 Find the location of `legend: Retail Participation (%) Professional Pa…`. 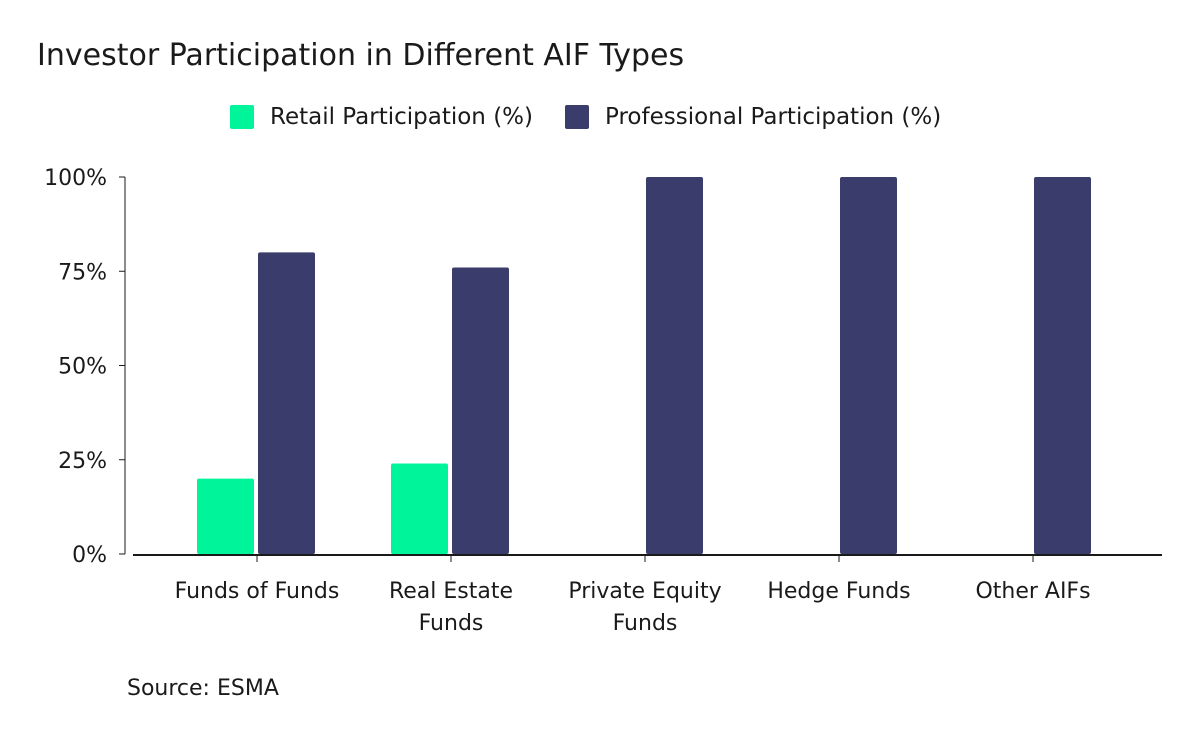

legend: Retail Participation (%) Professional Pa… is located at coordinates (601, 117).